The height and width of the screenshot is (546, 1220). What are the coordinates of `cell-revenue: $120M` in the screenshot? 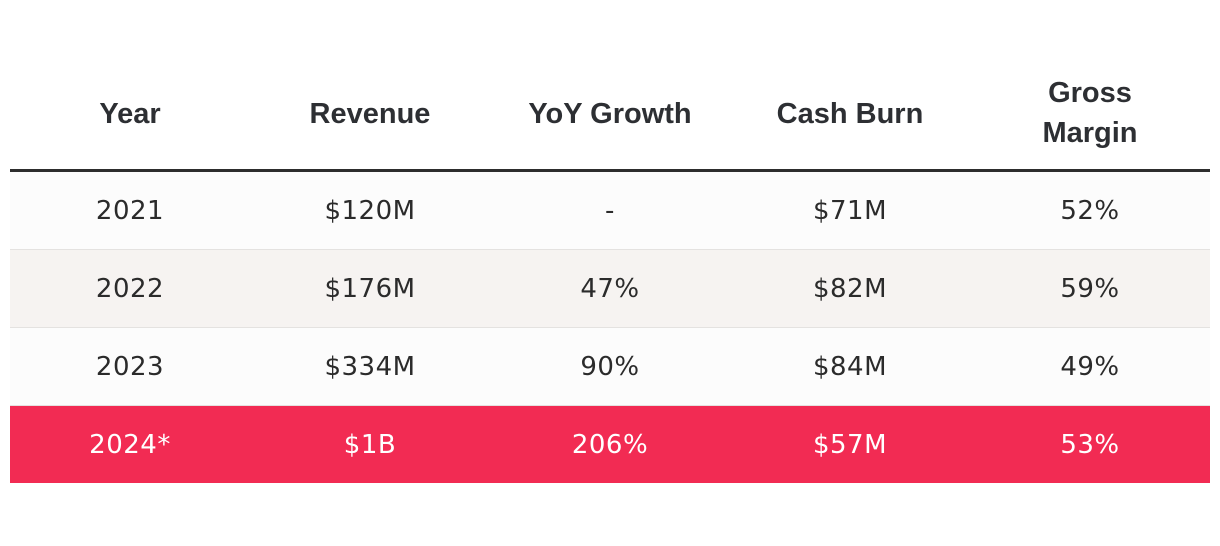 It's located at (370, 210).